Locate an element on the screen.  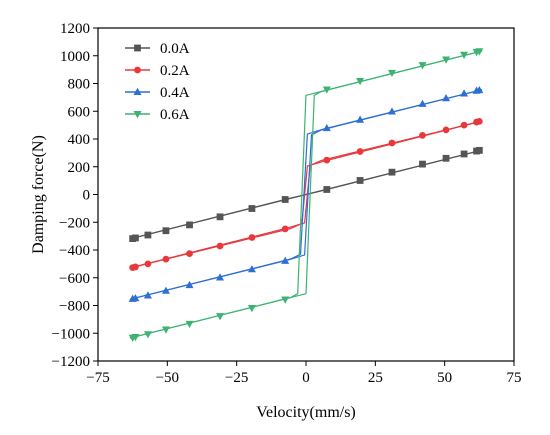
legend-label: 0.0A is located at coordinates (175, 49).